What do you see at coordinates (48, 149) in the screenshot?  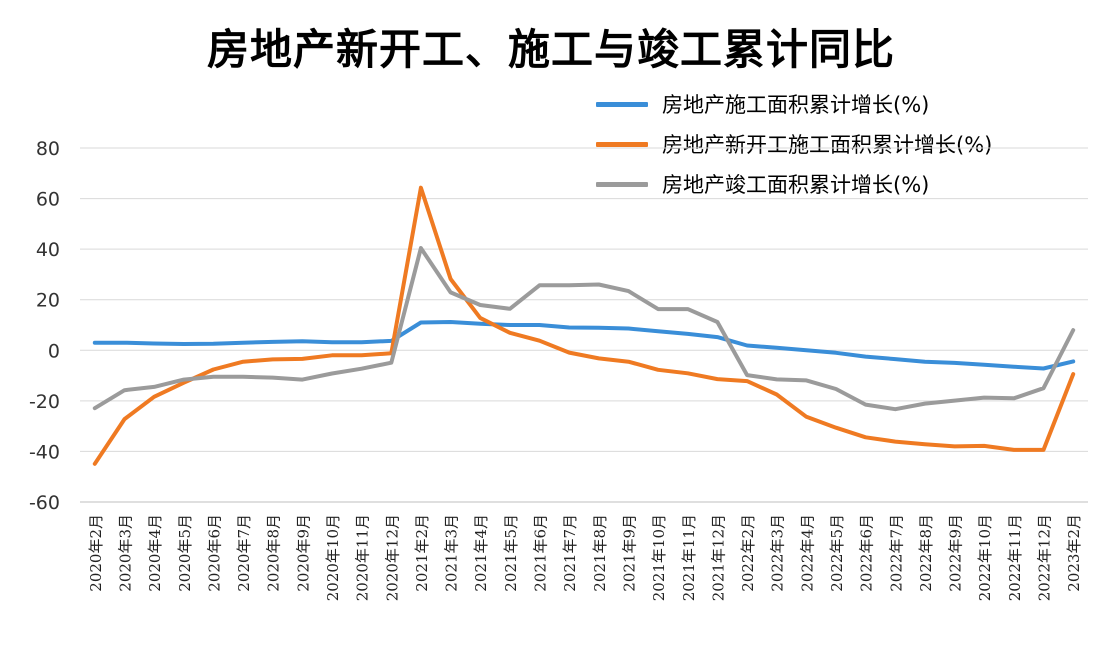 I see `y-tick-label: 80` at bounding box center [48, 149].